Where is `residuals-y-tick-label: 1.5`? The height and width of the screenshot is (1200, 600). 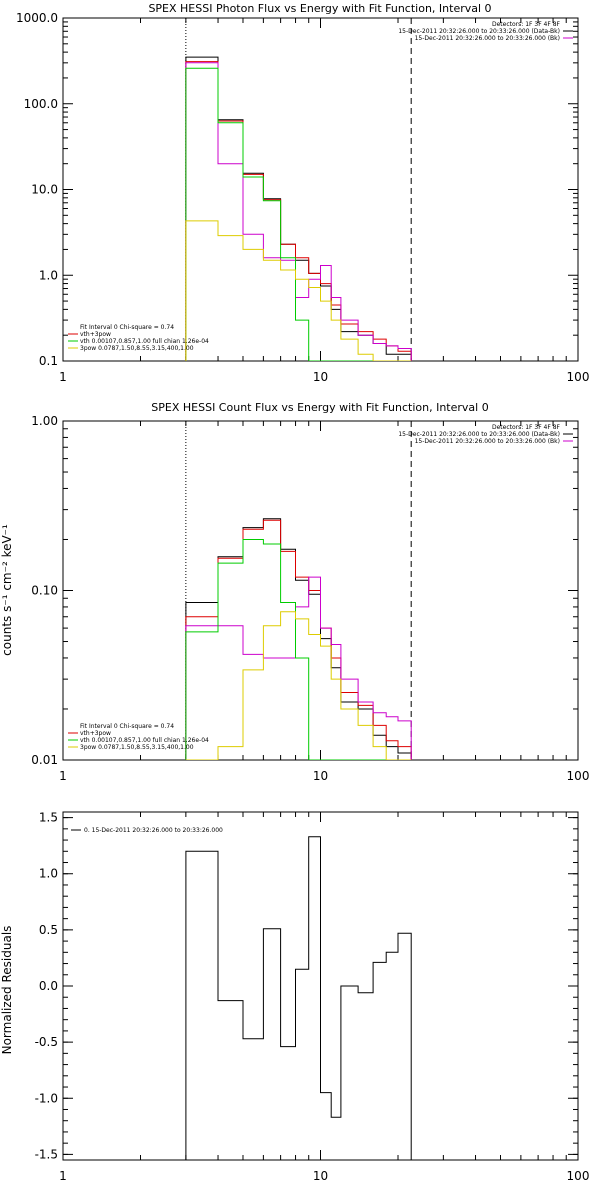 residuals-y-tick-label: 1.5 is located at coordinates (48, 818).